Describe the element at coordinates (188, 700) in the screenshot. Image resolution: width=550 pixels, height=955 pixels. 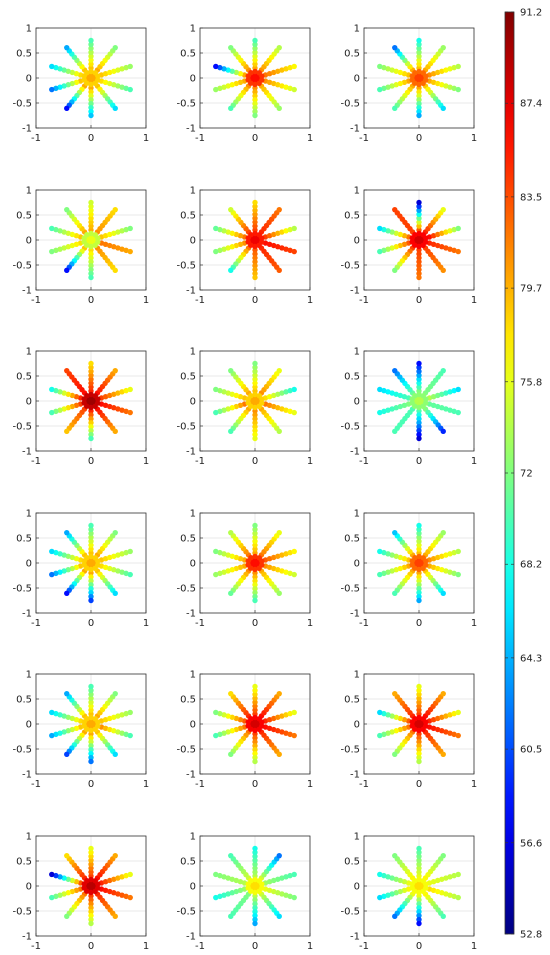
I see `y-tick-label: 0.5` at that location.